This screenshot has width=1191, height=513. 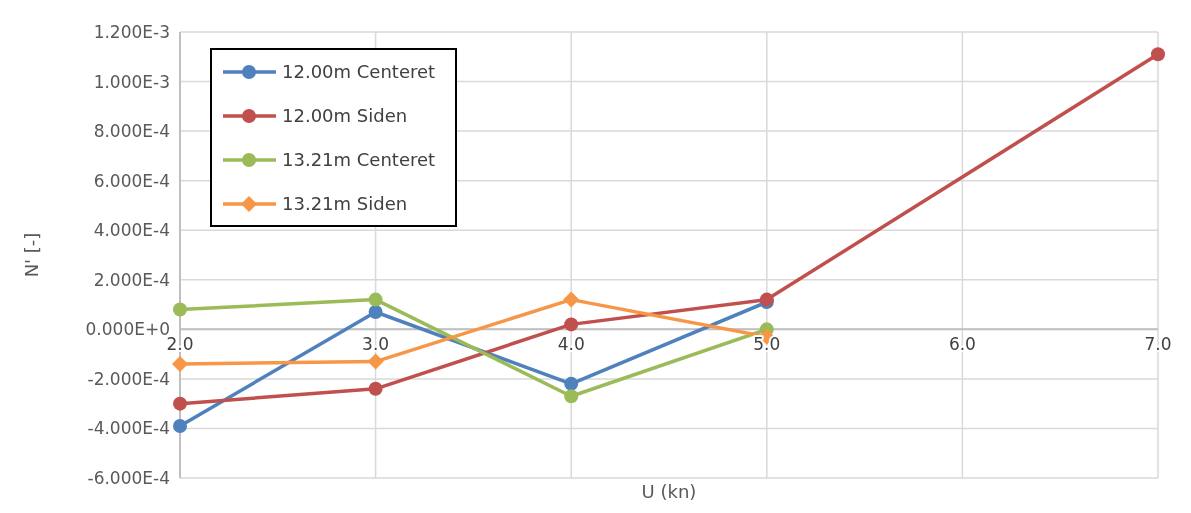 I want to click on x-tick-label: 2.0, so click(x=180, y=344).